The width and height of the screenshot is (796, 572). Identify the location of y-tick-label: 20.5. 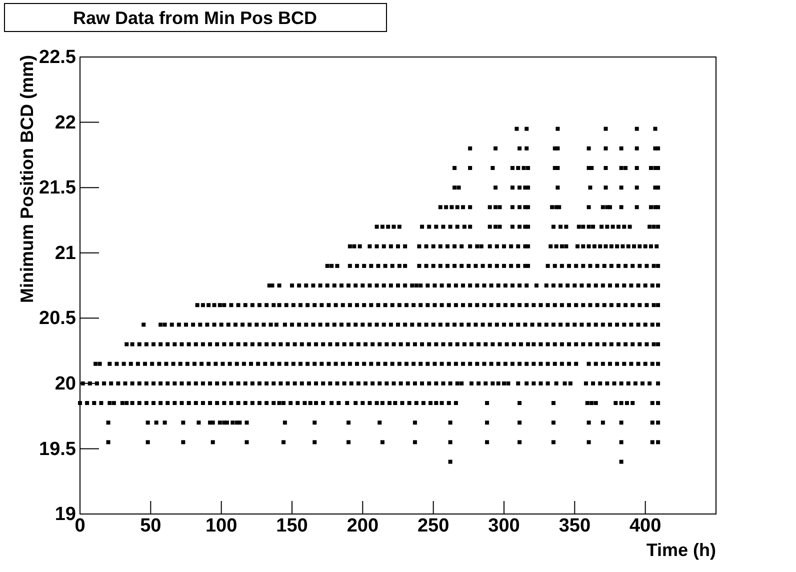
(57, 319).